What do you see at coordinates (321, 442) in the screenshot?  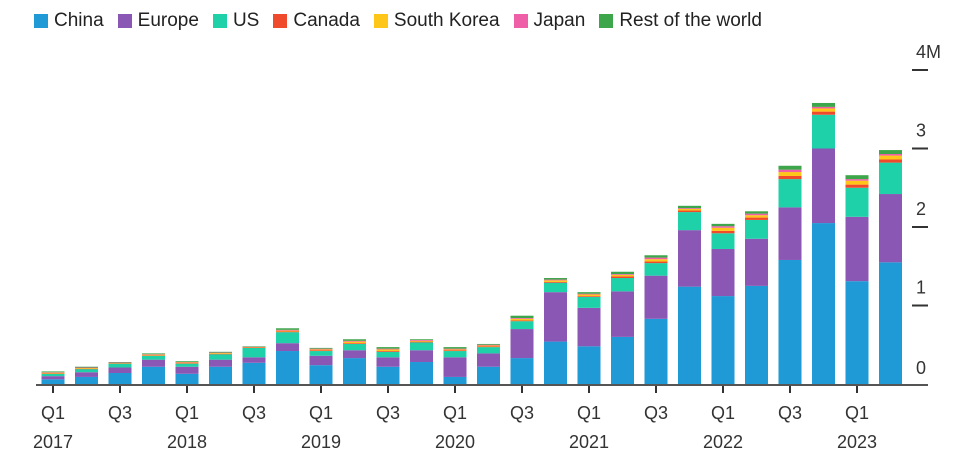 I see `x-year-label: 2019` at bounding box center [321, 442].